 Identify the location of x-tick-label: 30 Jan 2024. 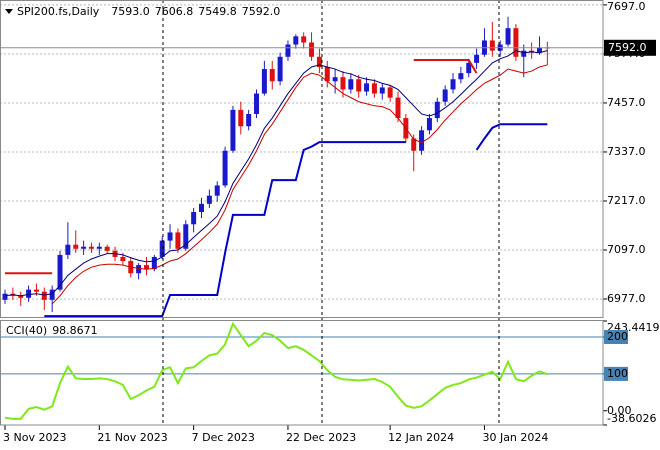
(515, 437).